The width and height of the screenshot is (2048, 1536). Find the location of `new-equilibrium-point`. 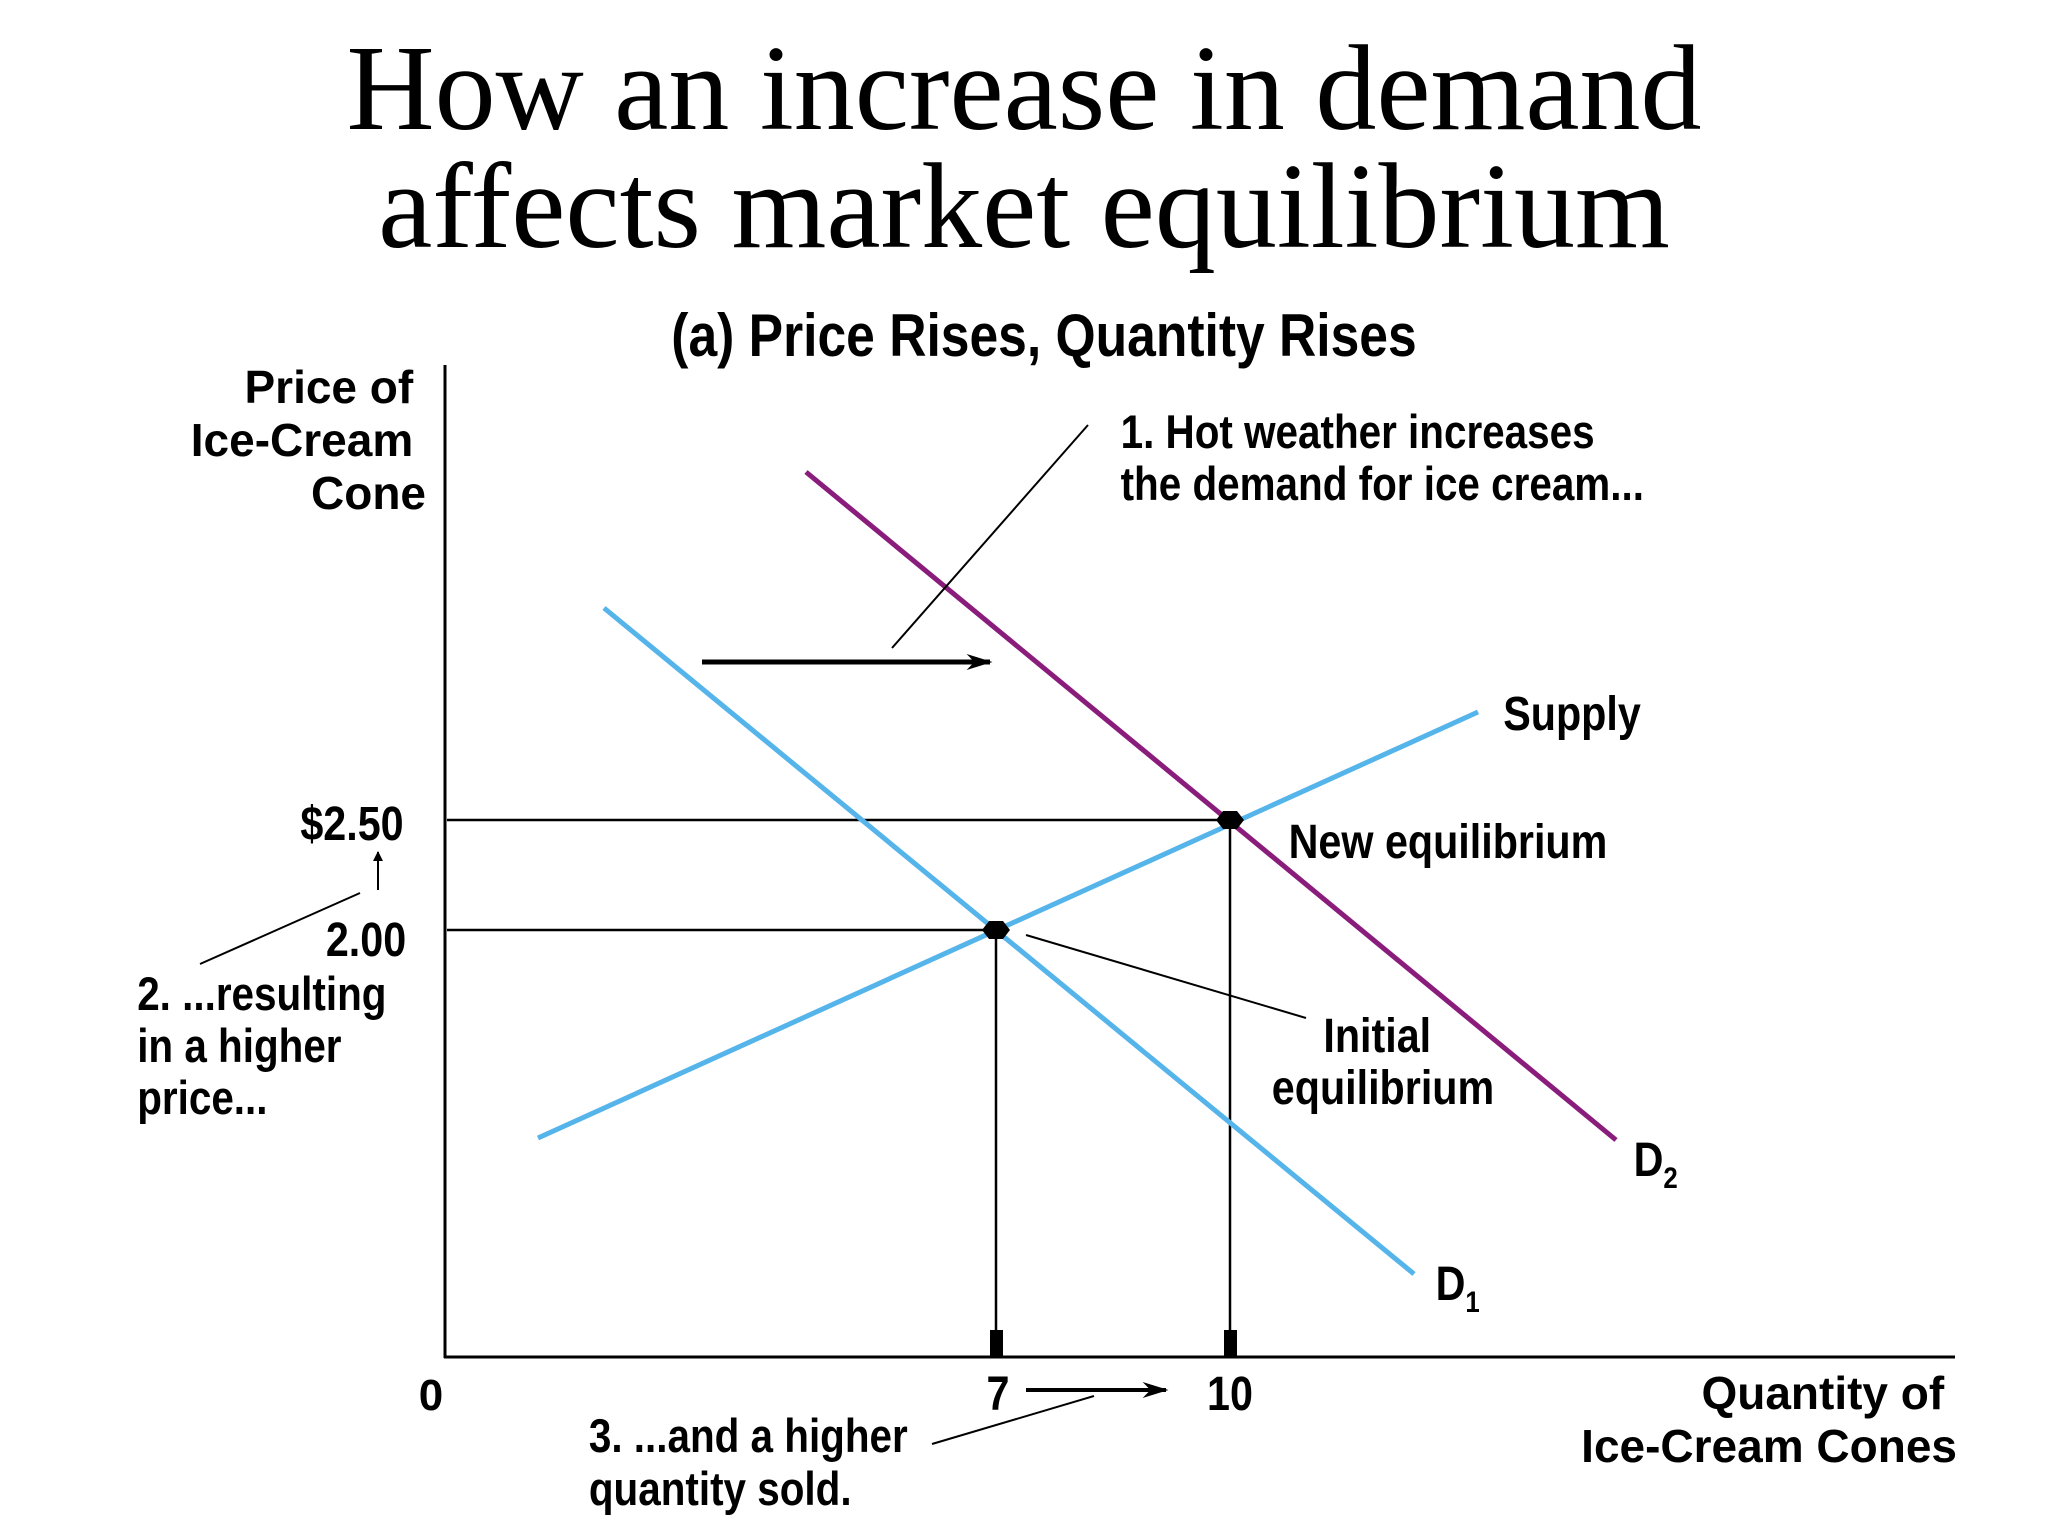

new-equilibrium-point is located at coordinates (1230, 820).